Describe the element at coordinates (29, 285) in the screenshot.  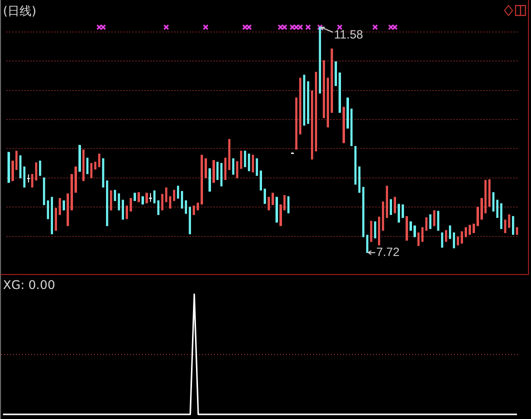
I see `chart-title: XG: 0.00` at that location.